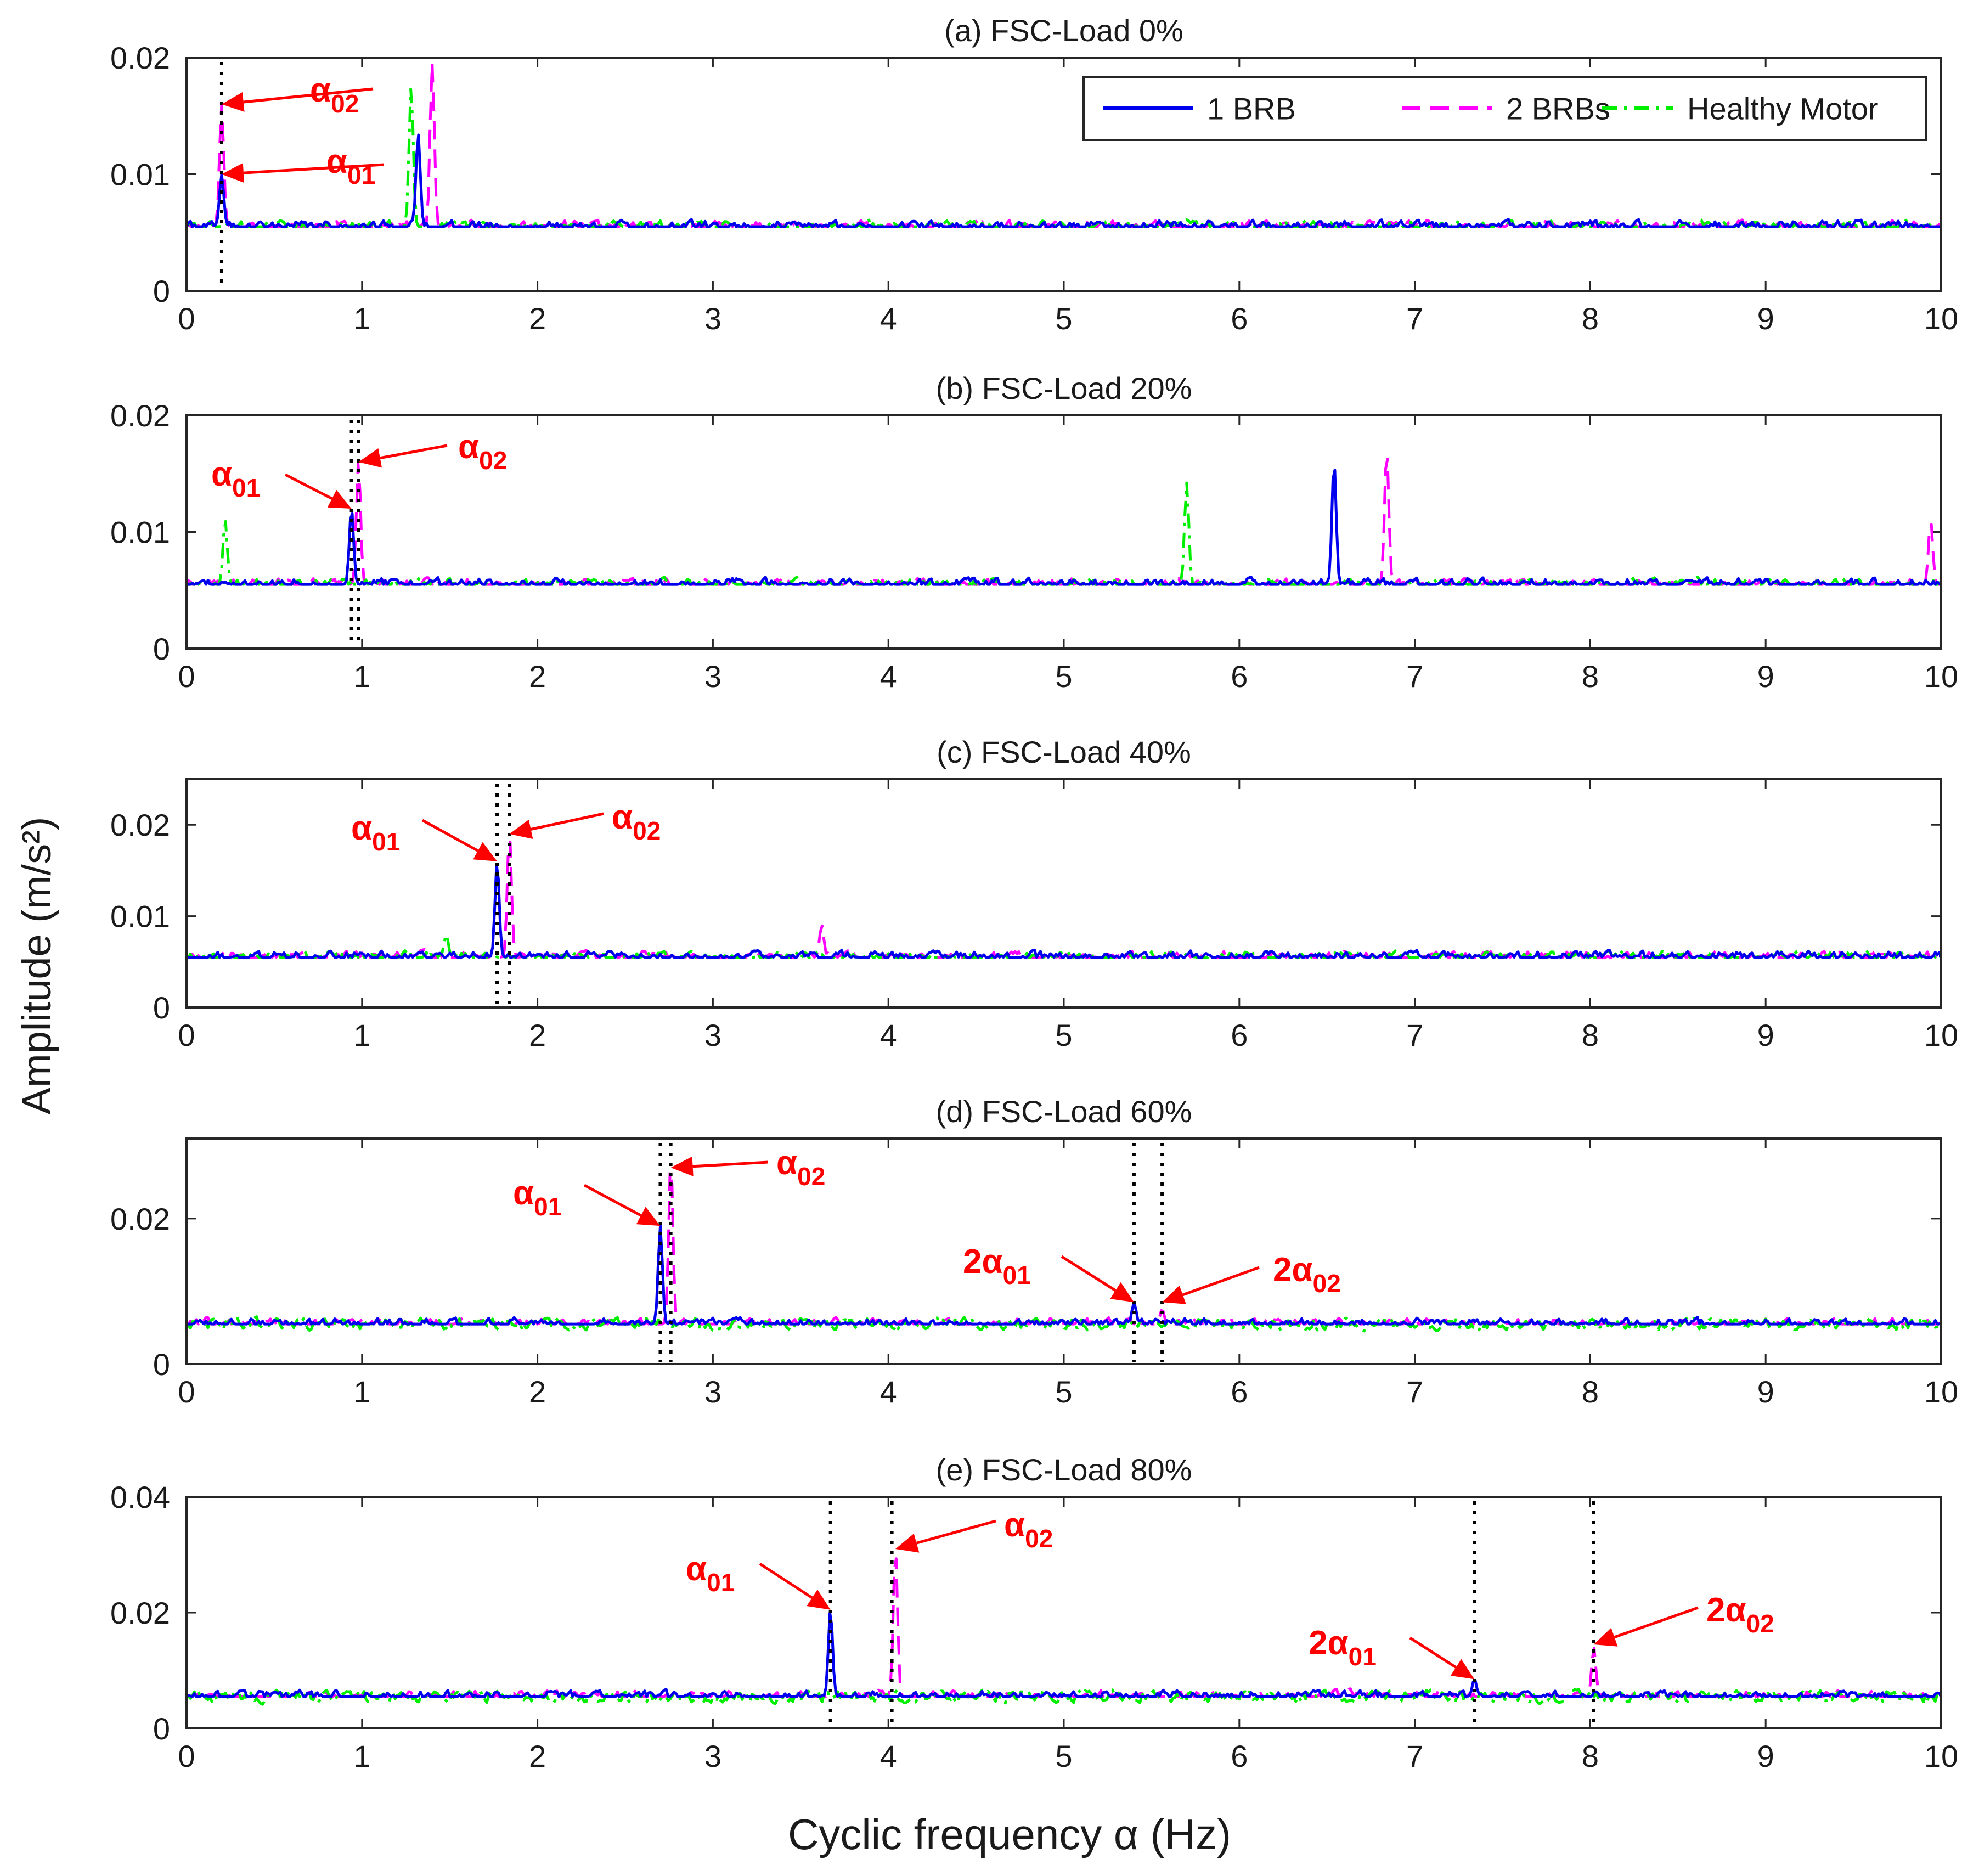 This screenshot has height=1876, width=1979. Describe the element at coordinates (1239, 1756) in the screenshot. I see `x-tick-label: 6` at that location.